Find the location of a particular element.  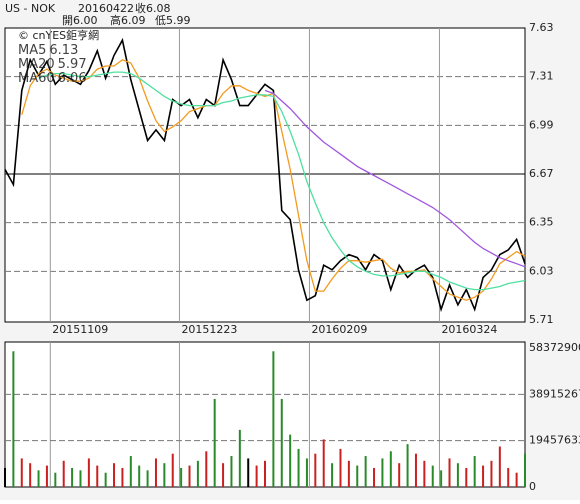

y-tick-label: 6.35 is located at coordinates (541, 222).